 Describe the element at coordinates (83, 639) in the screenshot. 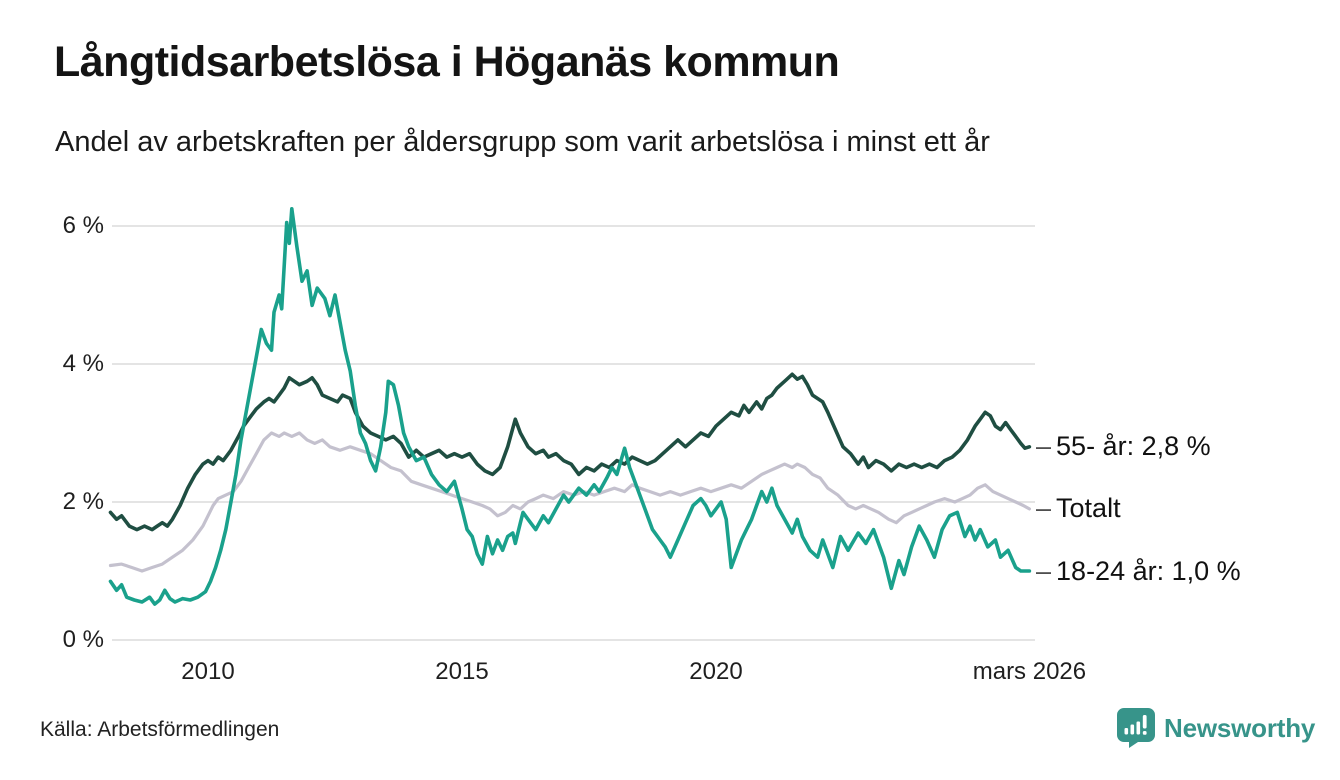

I see `y-axis-tick-0: 0 %` at that location.